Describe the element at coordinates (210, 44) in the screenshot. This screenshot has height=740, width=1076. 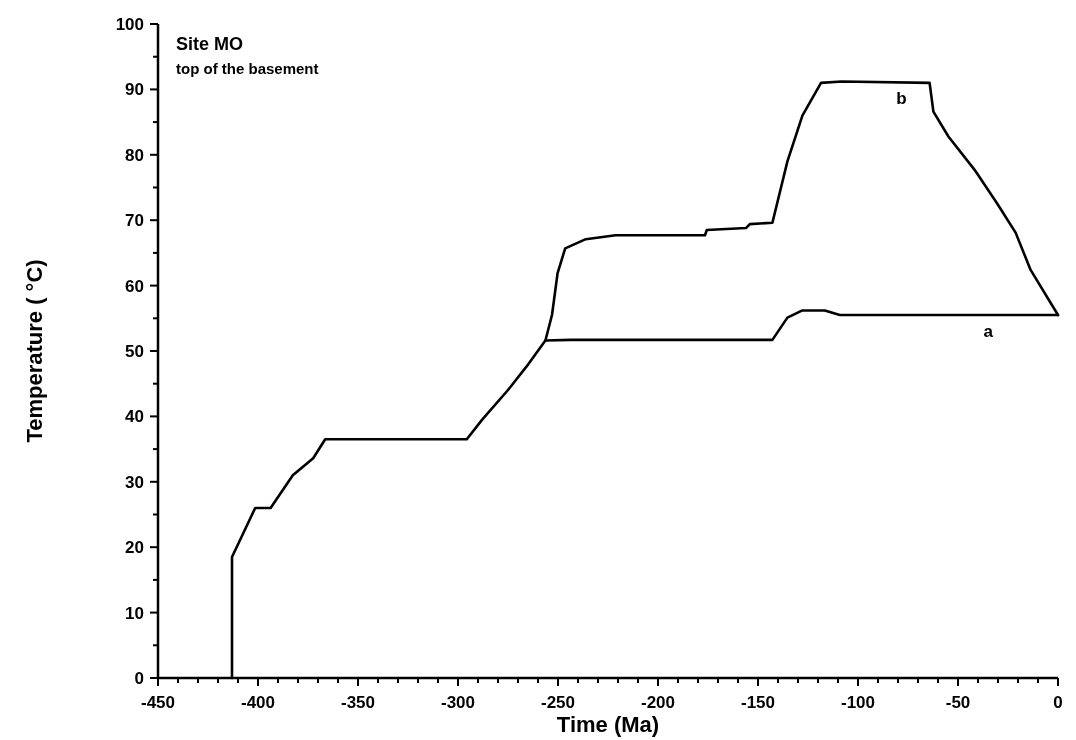
I see `text: Site MO` at that location.